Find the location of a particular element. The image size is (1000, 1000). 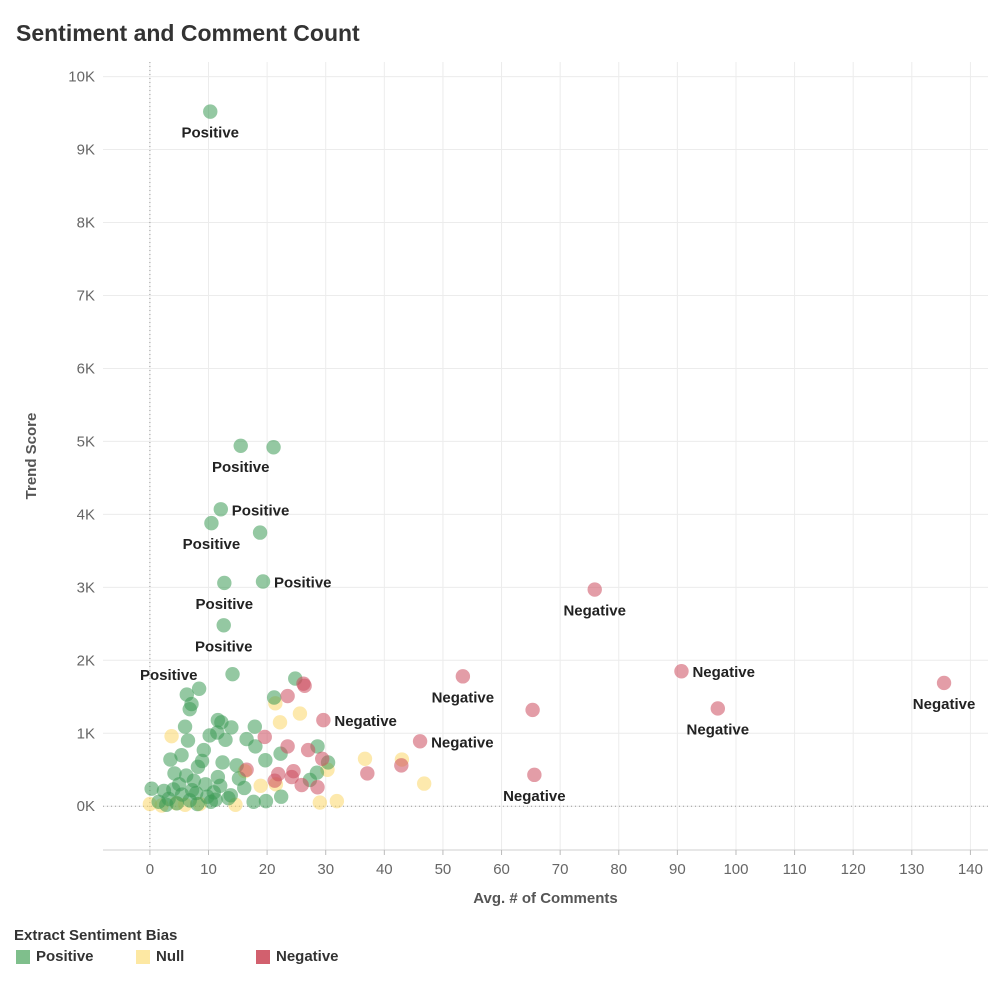

x-tick-label: 50 is located at coordinates (443, 869).